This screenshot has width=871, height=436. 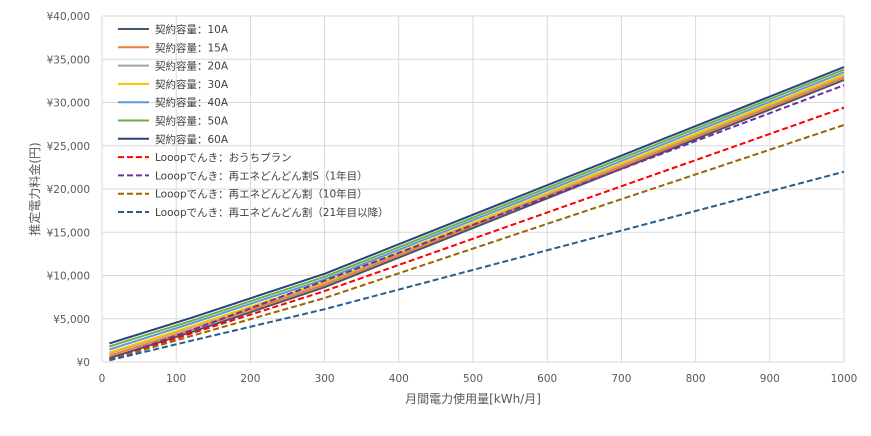 I want to click on y-tick-label: ¥15,000, so click(x=68, y=233).